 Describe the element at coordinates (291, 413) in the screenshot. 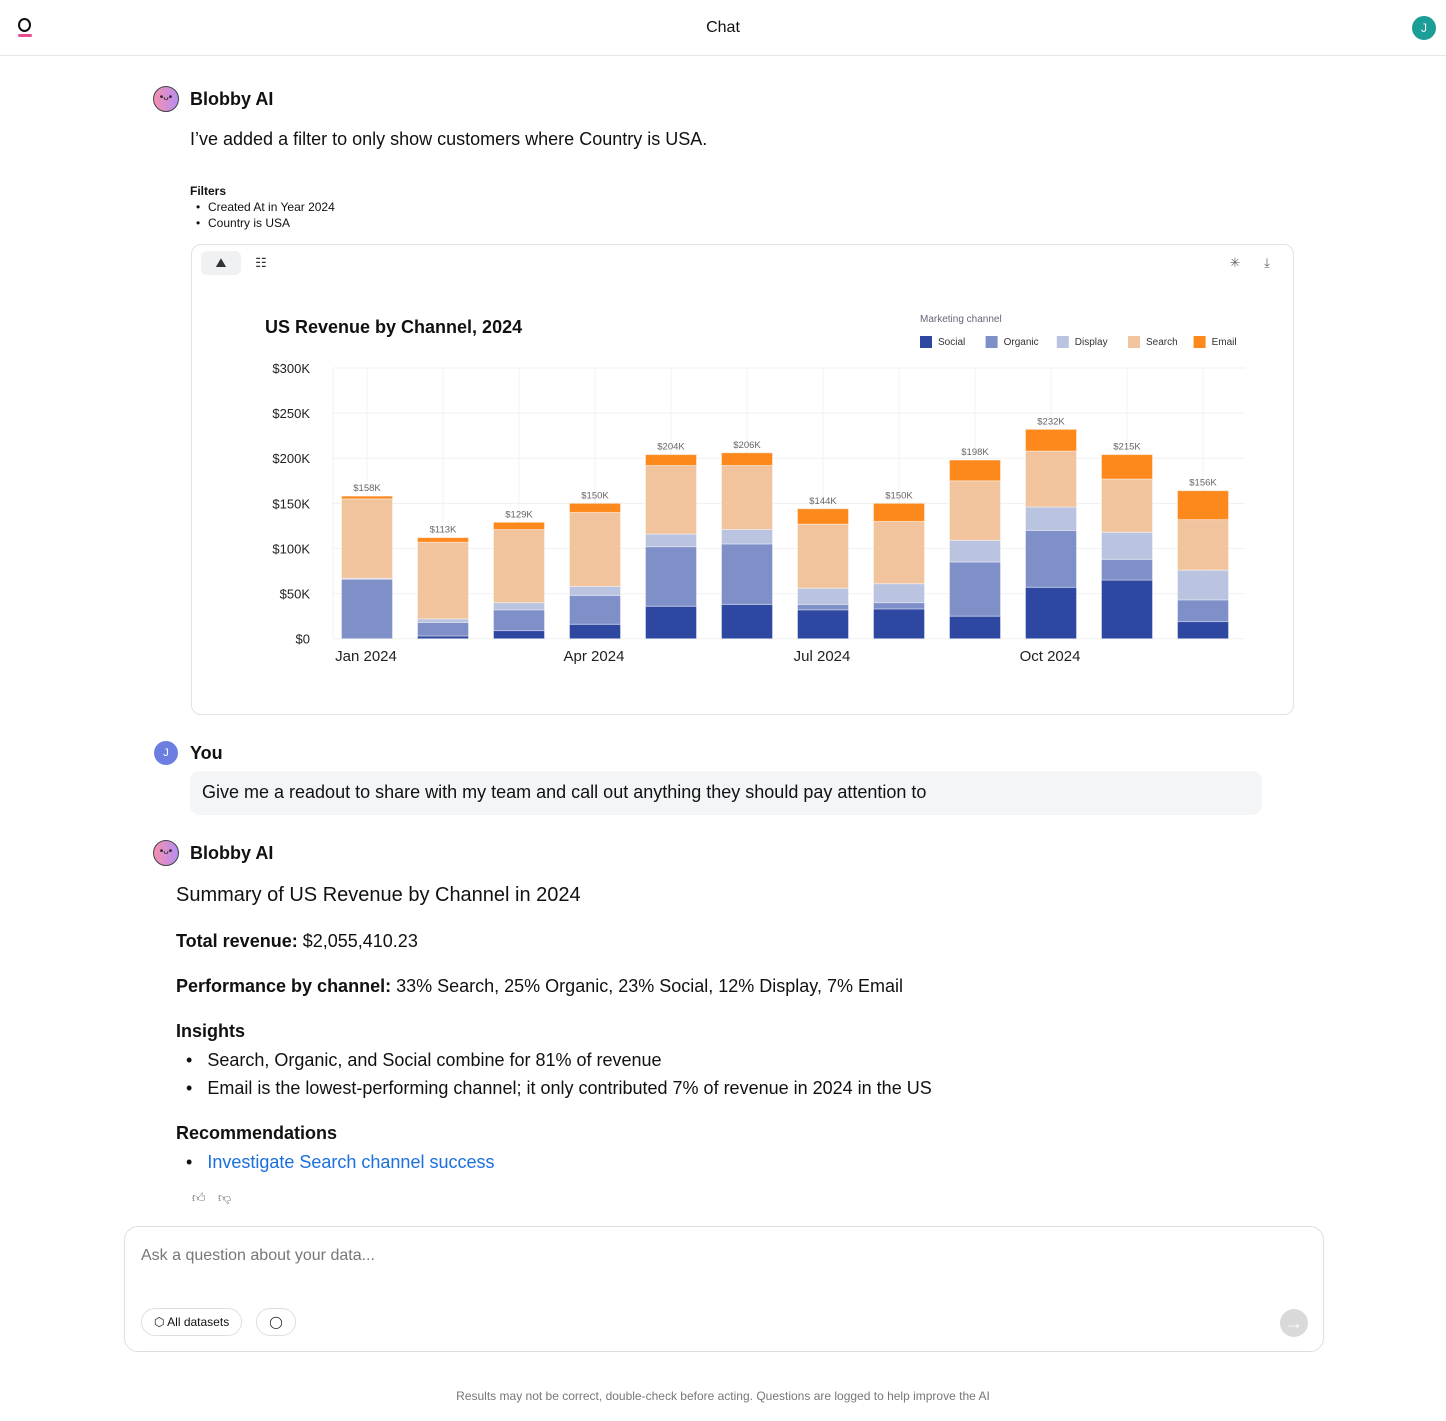

I see `y-tick-label: $250K` at that location.